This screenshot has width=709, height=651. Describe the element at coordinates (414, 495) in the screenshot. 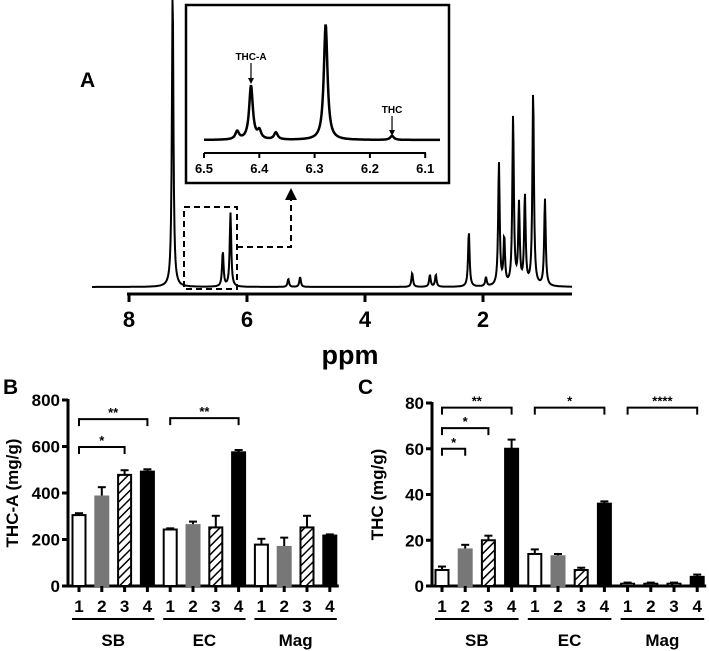

I see `y-tick-label: 40` at that location.